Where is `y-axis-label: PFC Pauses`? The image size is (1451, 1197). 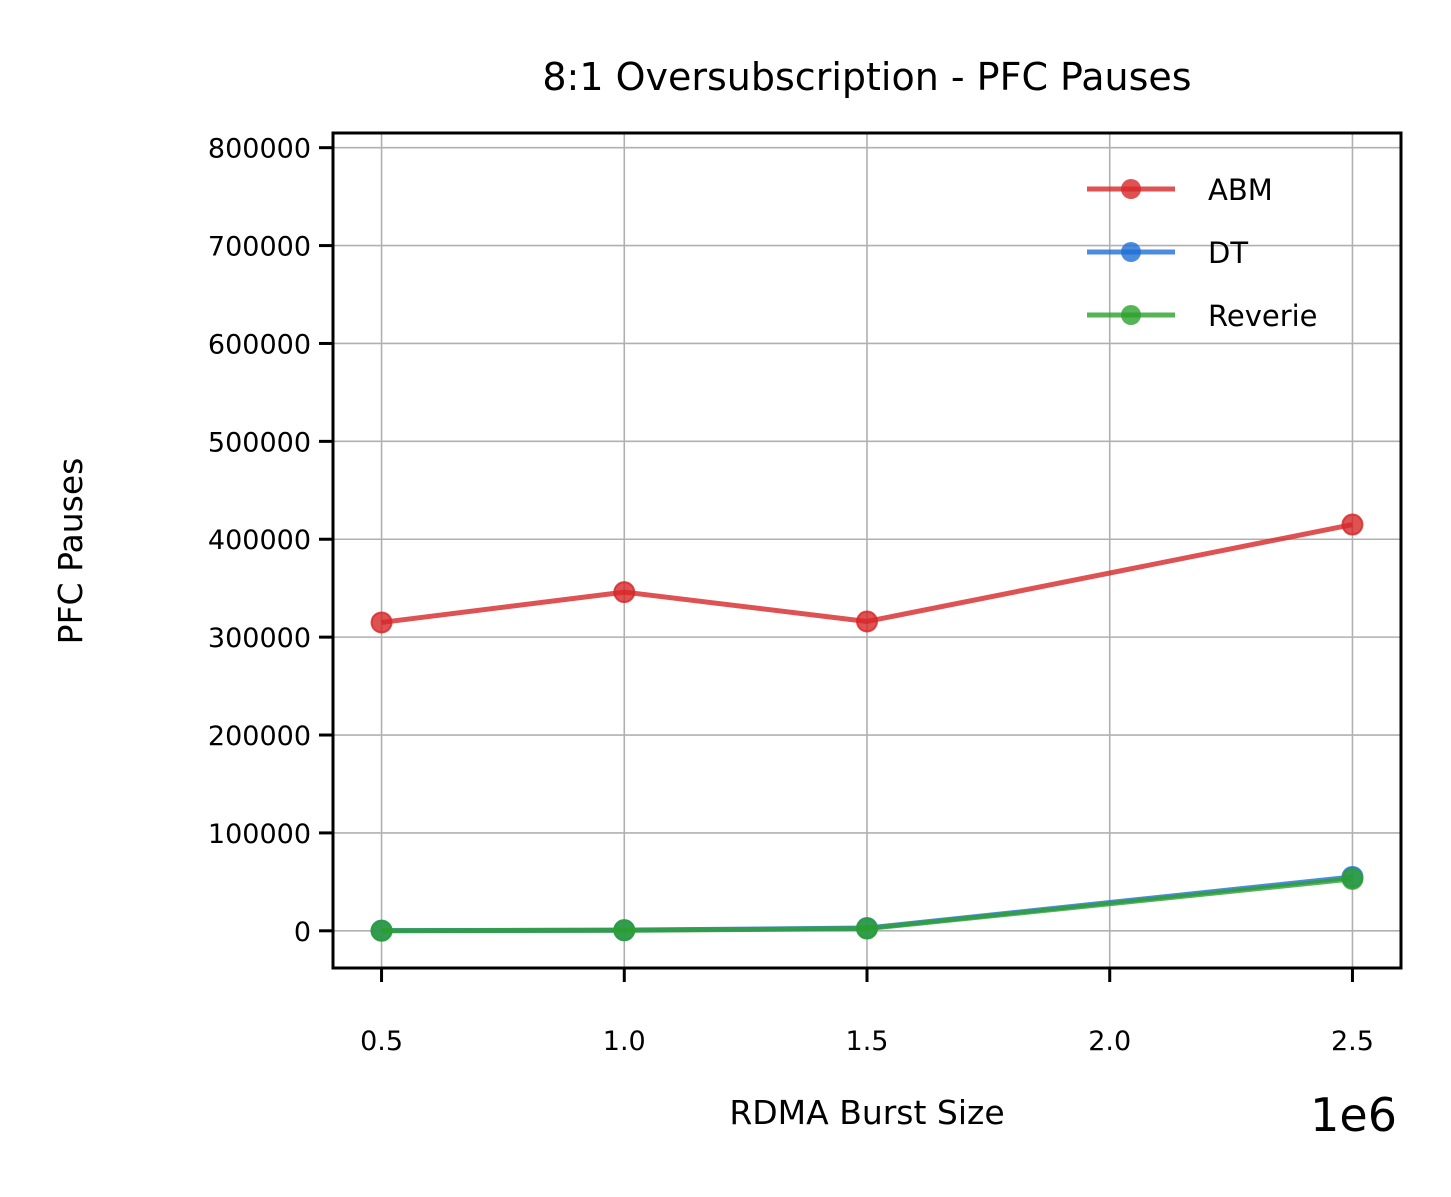 y-axis-label: PFC Pauses is located at coordinates (70, 551).